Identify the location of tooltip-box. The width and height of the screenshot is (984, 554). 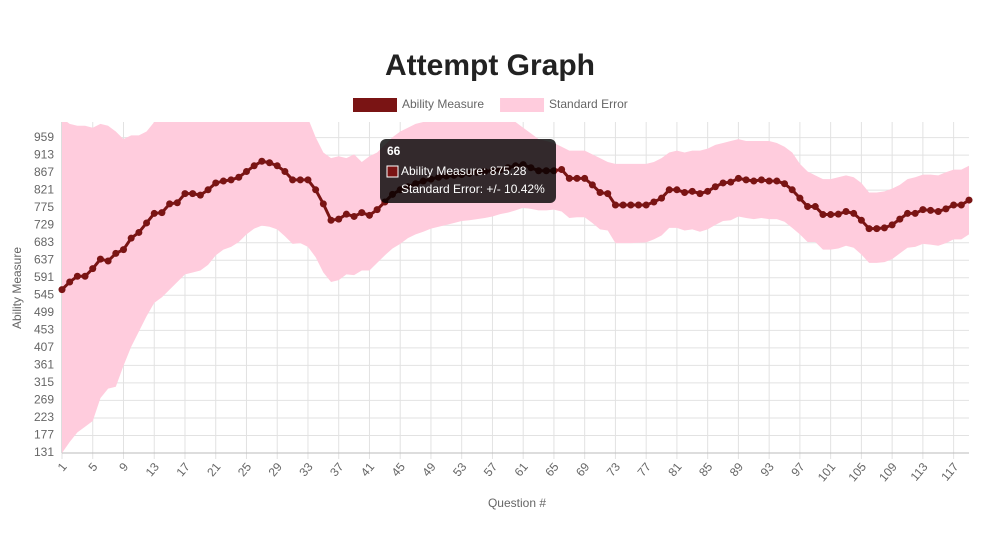
(468, 171).